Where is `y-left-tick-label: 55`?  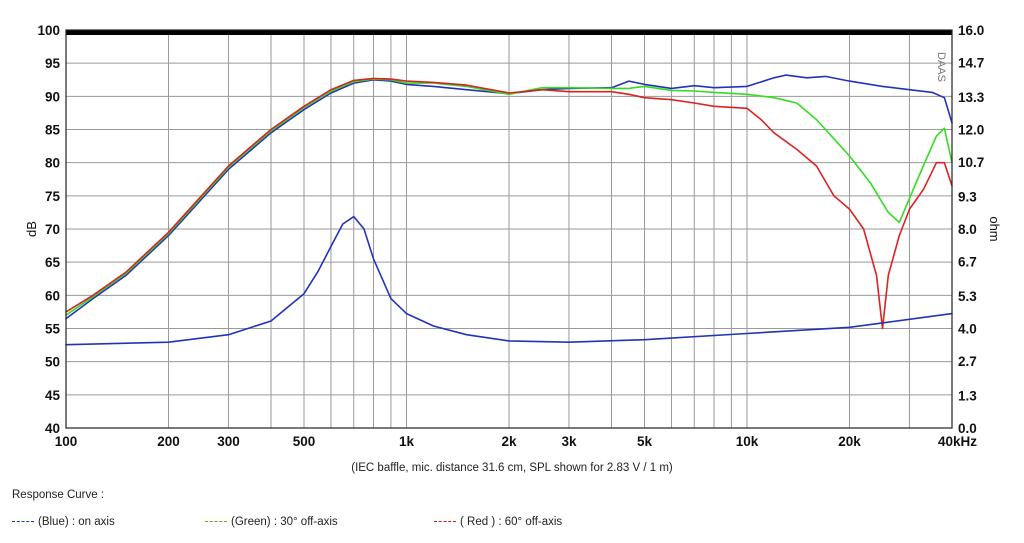 y-left-tick-label: 55 is located at coordinates (53, 329).